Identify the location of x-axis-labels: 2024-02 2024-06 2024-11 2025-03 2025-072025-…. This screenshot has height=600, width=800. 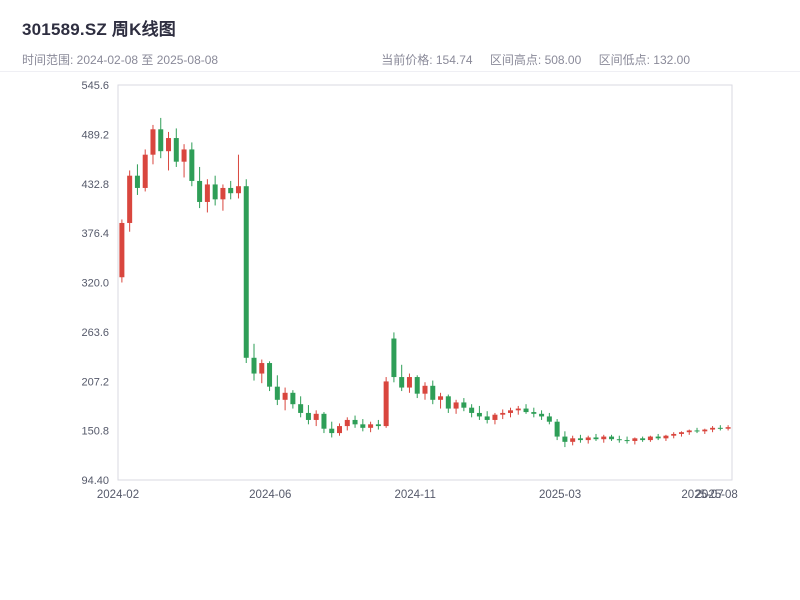
(417, 495).